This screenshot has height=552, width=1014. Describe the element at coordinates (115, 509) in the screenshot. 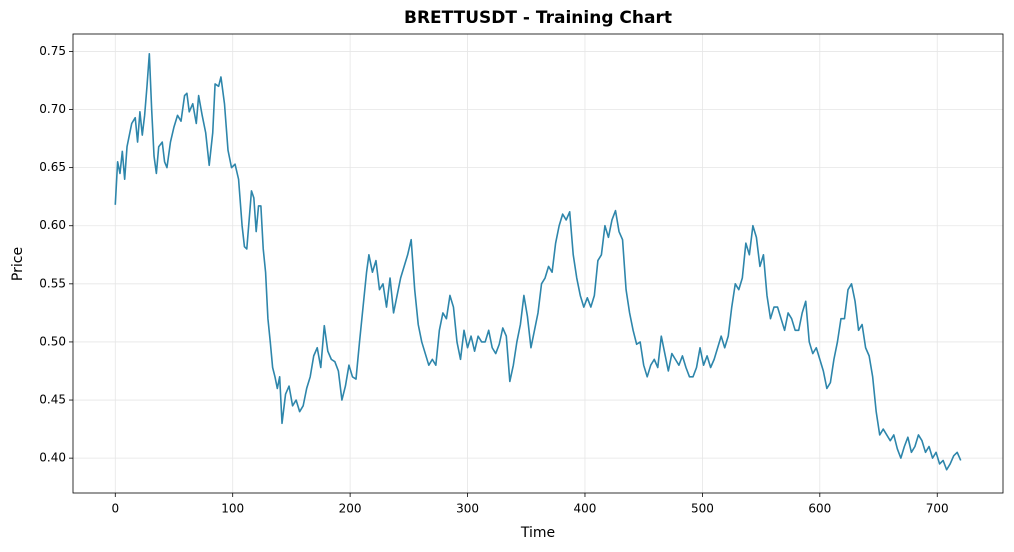

I see `x-tick-label: 0` at that location.